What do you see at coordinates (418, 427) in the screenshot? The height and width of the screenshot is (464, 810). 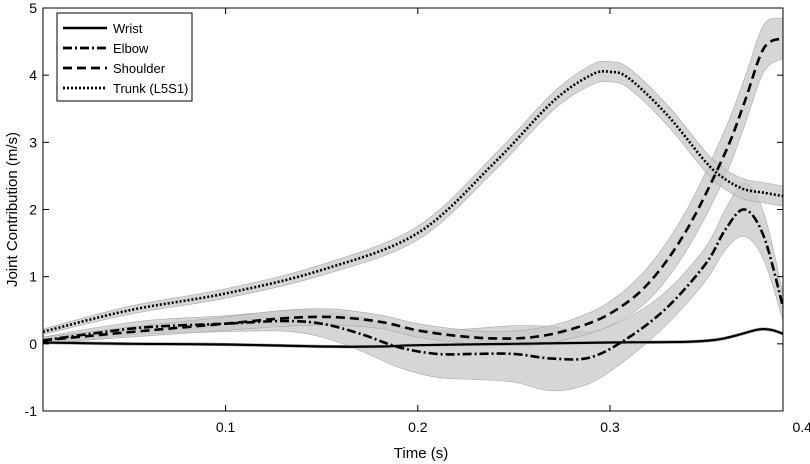 I see `x-tick-label: 0.2` at bounding box center [418, 427].